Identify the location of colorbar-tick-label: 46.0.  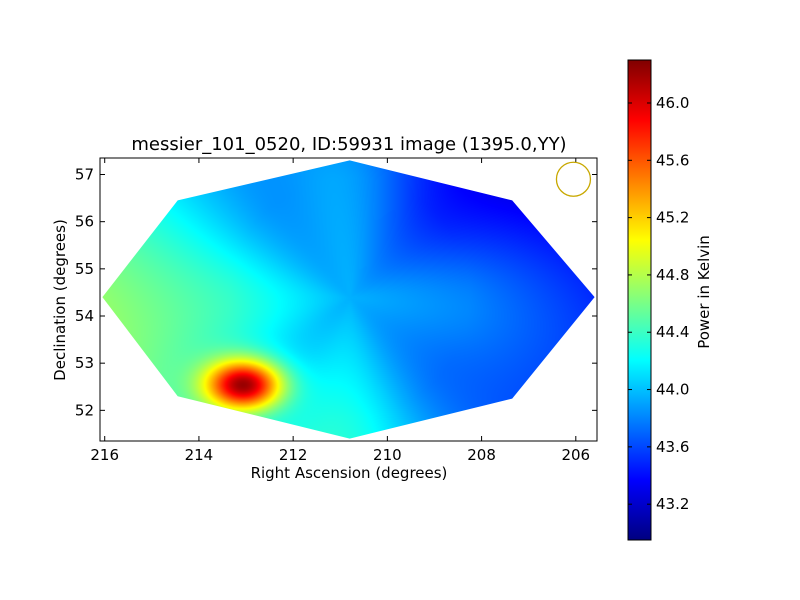
(672, 103).